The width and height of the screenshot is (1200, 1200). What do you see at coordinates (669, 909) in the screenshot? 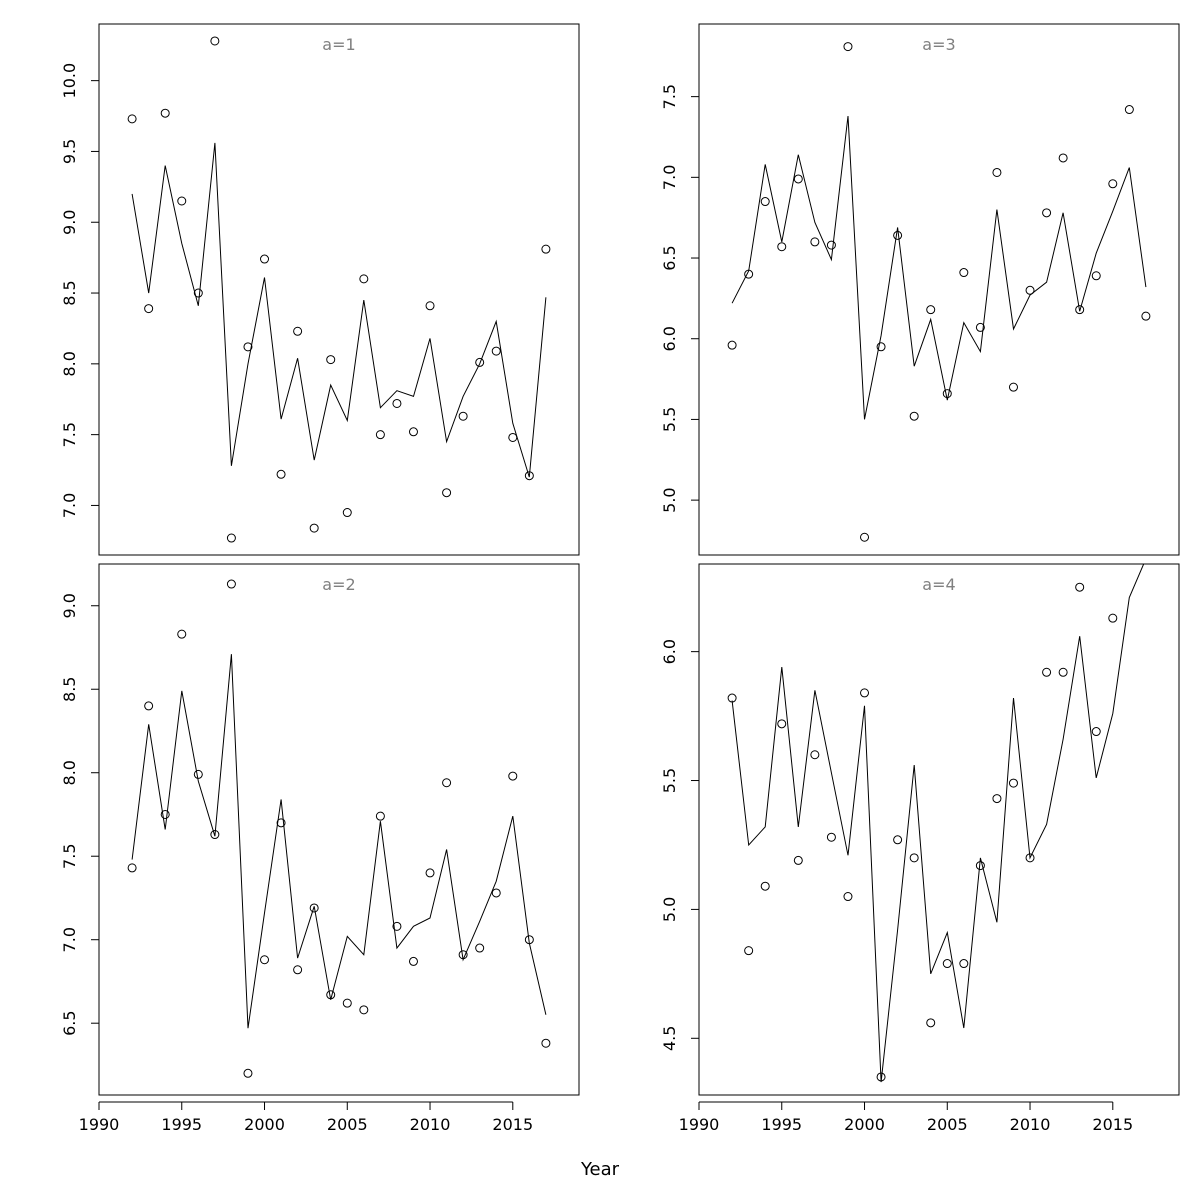
I see `y-tick-label: 5.0` at bounding box center [669, 909].